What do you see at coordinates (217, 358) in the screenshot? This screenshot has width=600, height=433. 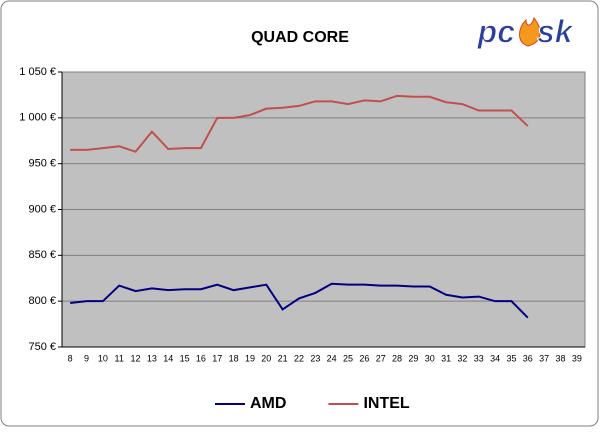 I see `x-tick-label: 17` at bounding box center [217, 358].